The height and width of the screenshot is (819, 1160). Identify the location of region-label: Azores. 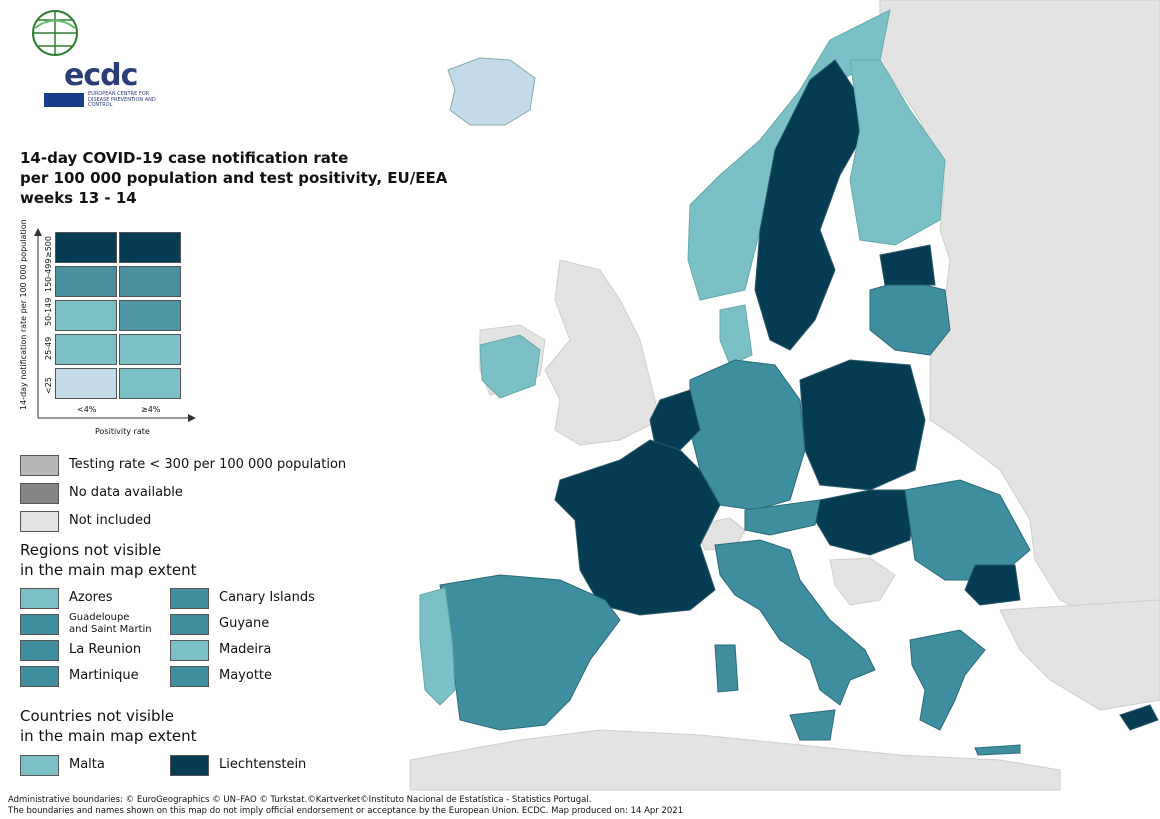
(91, 597).